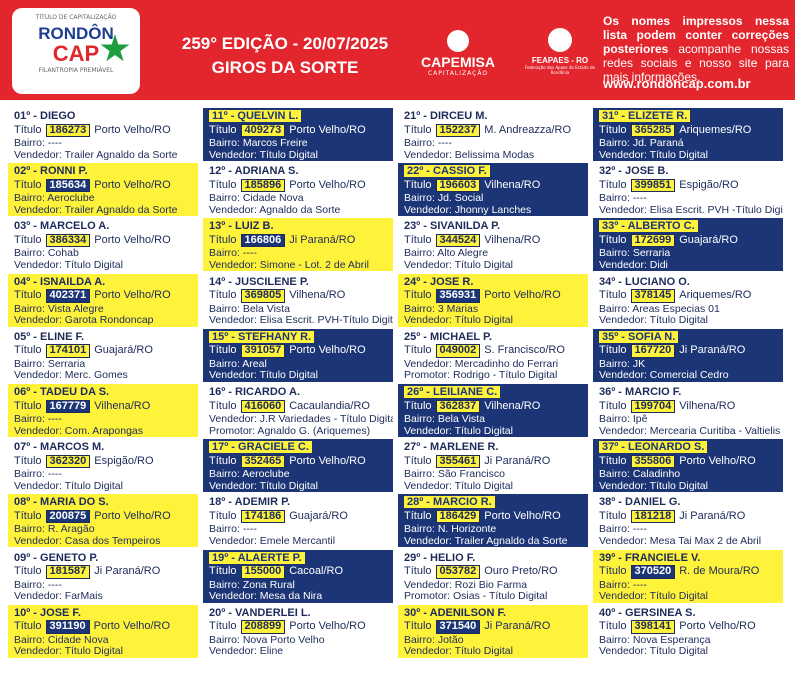 The image size is (795, 683). Describe the element at coordinates (493, 502) in the screenshot. I see `winner-heading: 28º - MARCIO R.` at that location.